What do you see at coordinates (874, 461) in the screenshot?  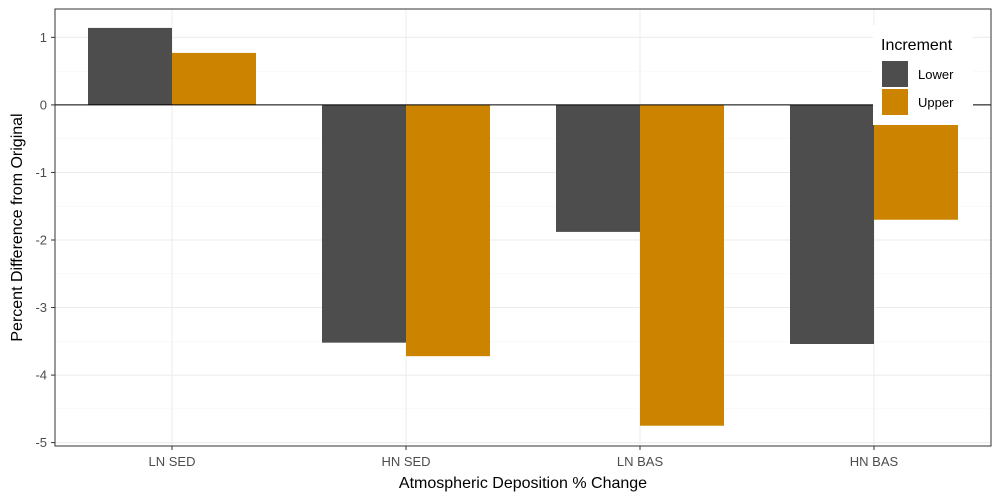 I see `x-tick-label: HN BAS` at bounding box center [874, 461].